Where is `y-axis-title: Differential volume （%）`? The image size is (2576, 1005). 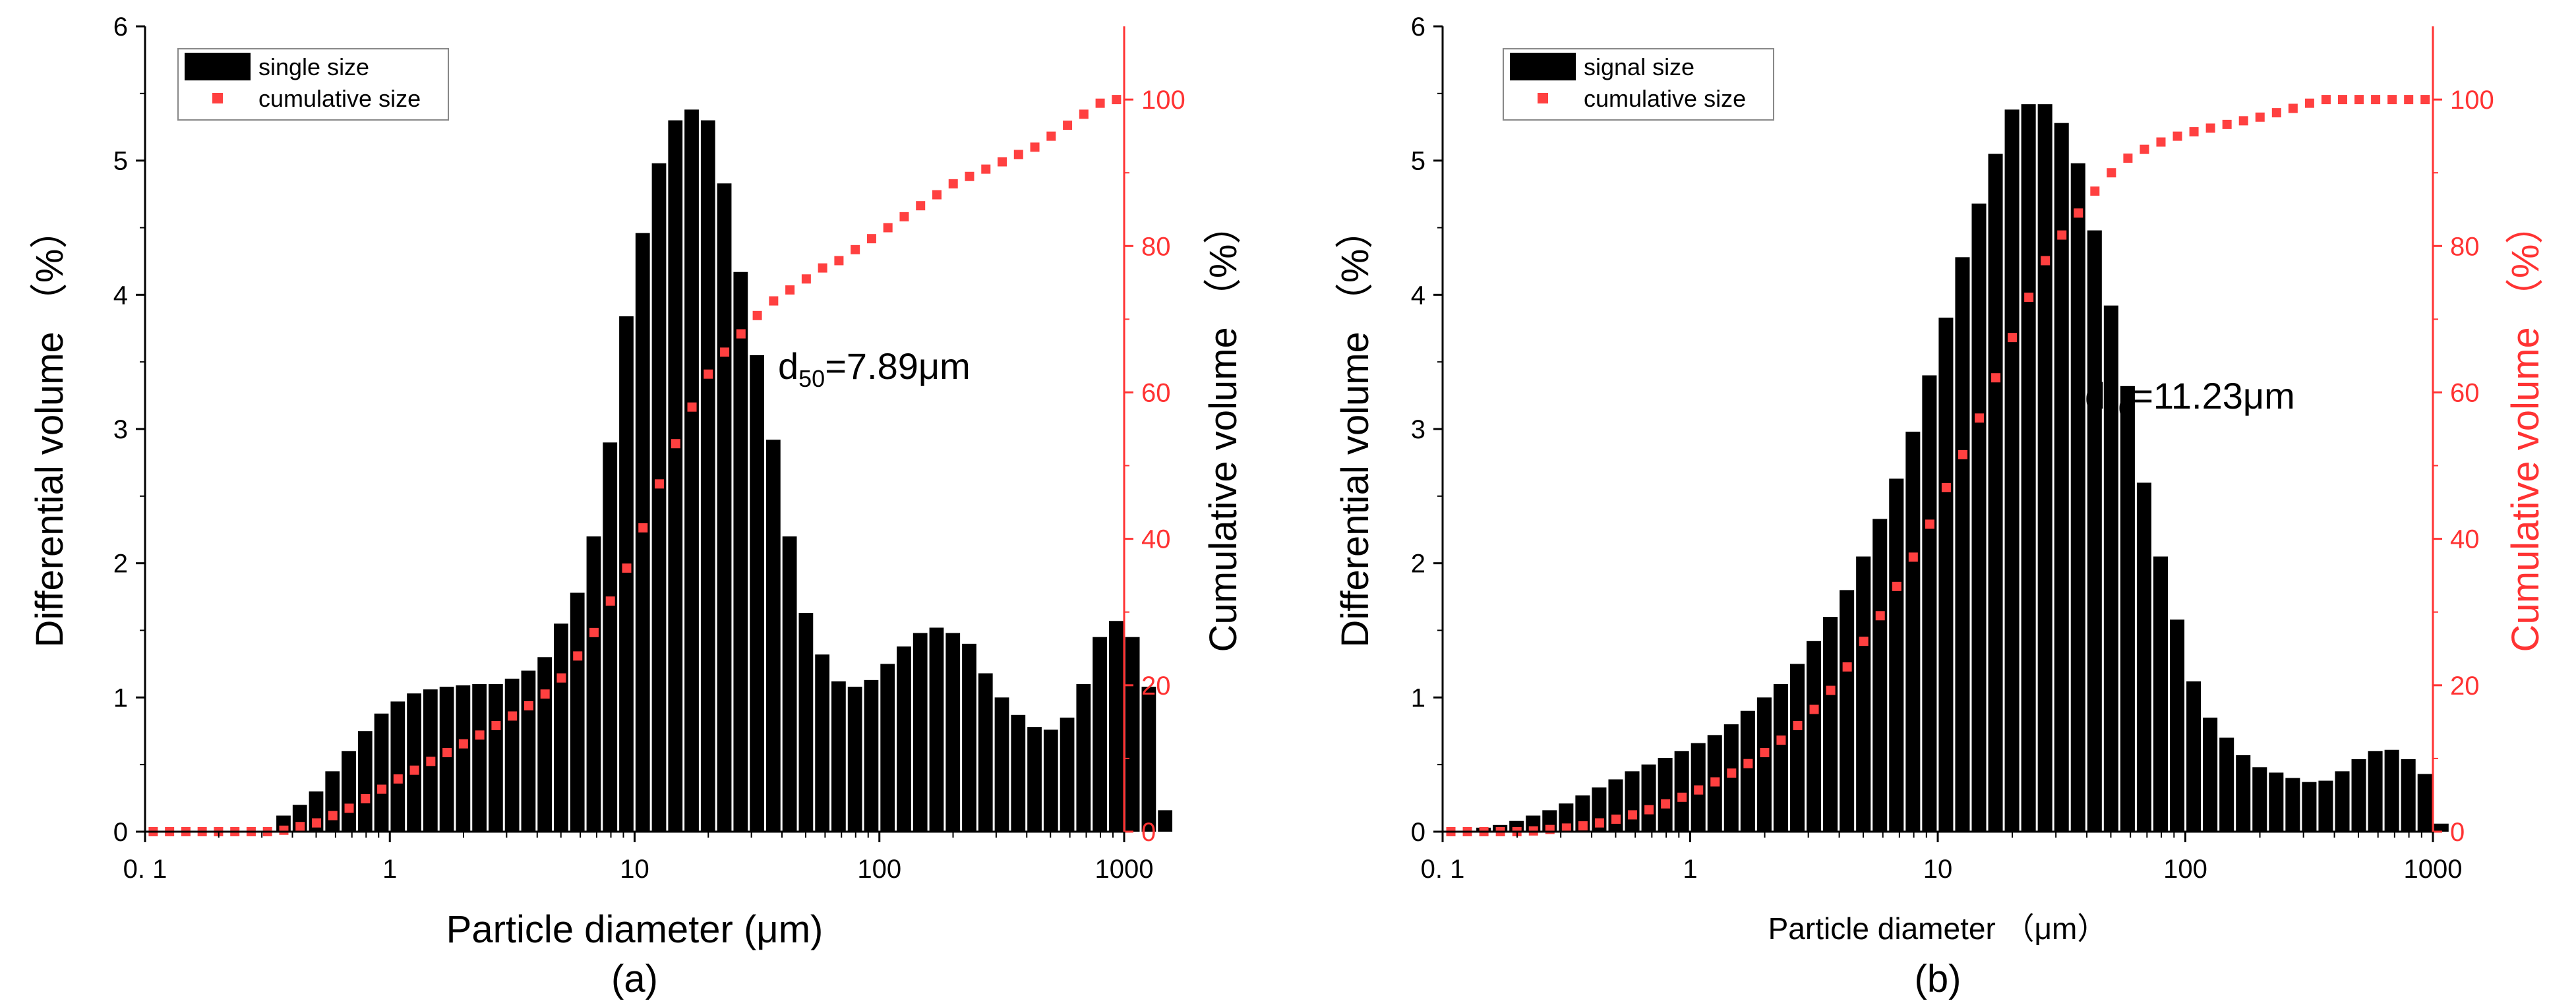
y-axis-title: Differential volume （%） is located at coordinates (49, 430).